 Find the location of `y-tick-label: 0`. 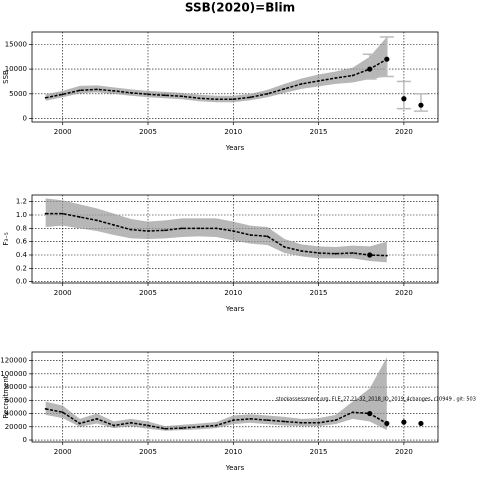

y-tick-label: 0 is located at coordinates (25, 119).